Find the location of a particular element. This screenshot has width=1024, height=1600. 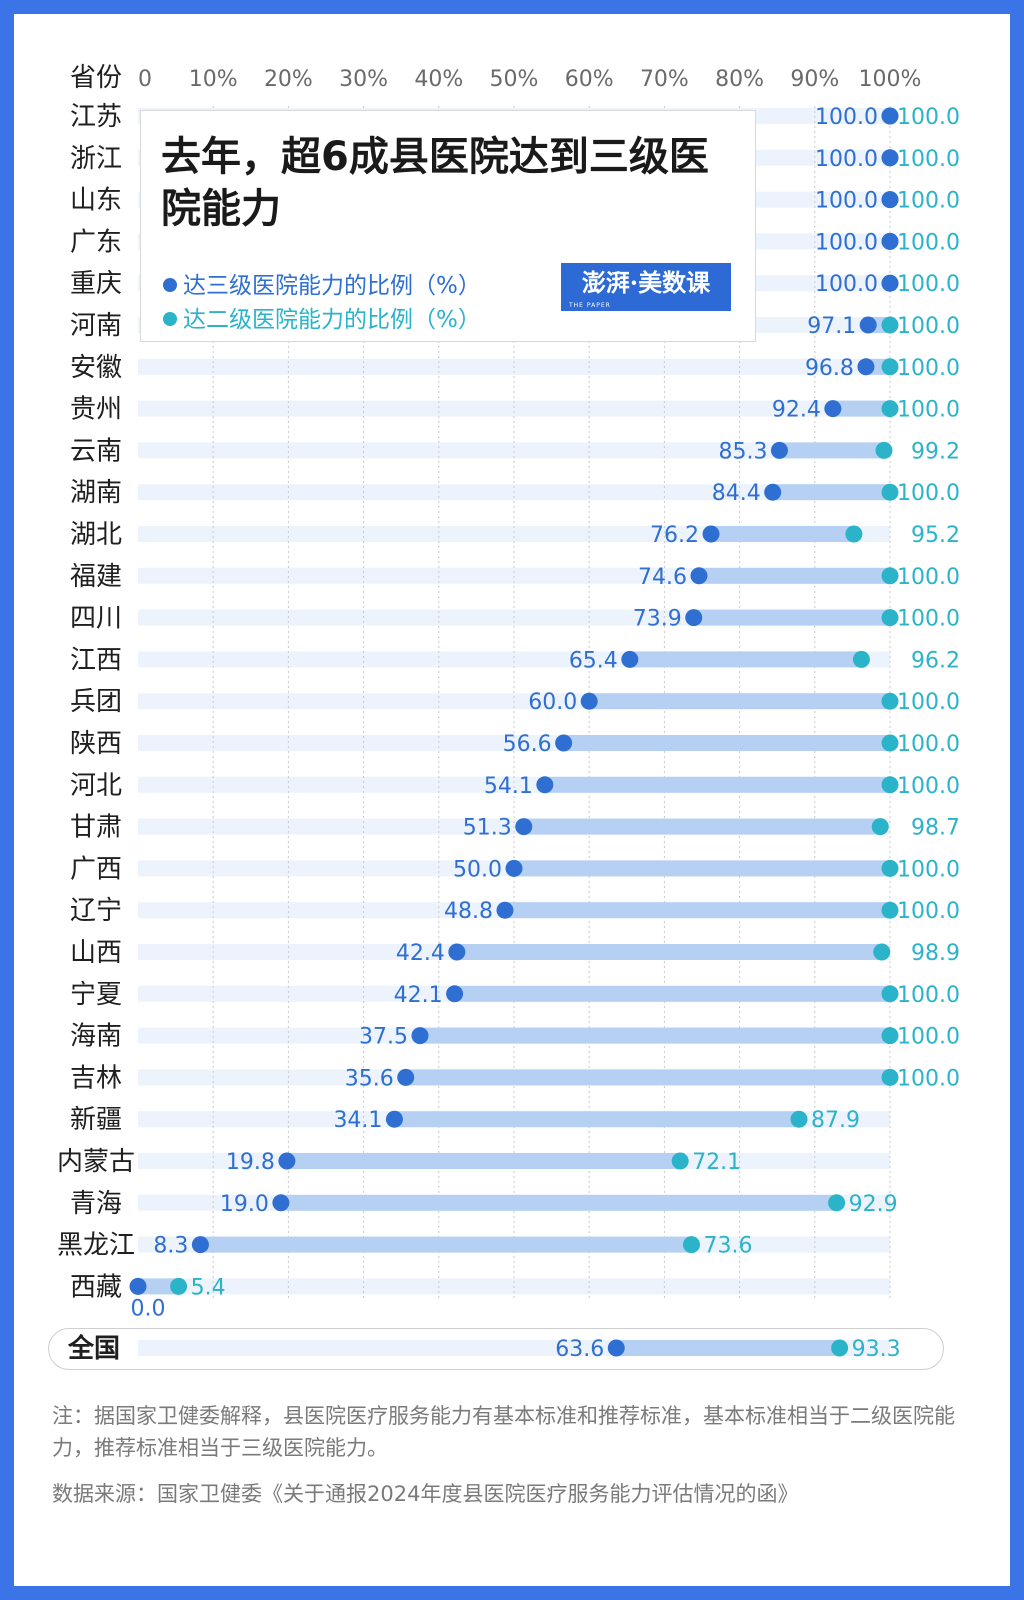

region-label: 贵州 is located at coordinates (96, 410).